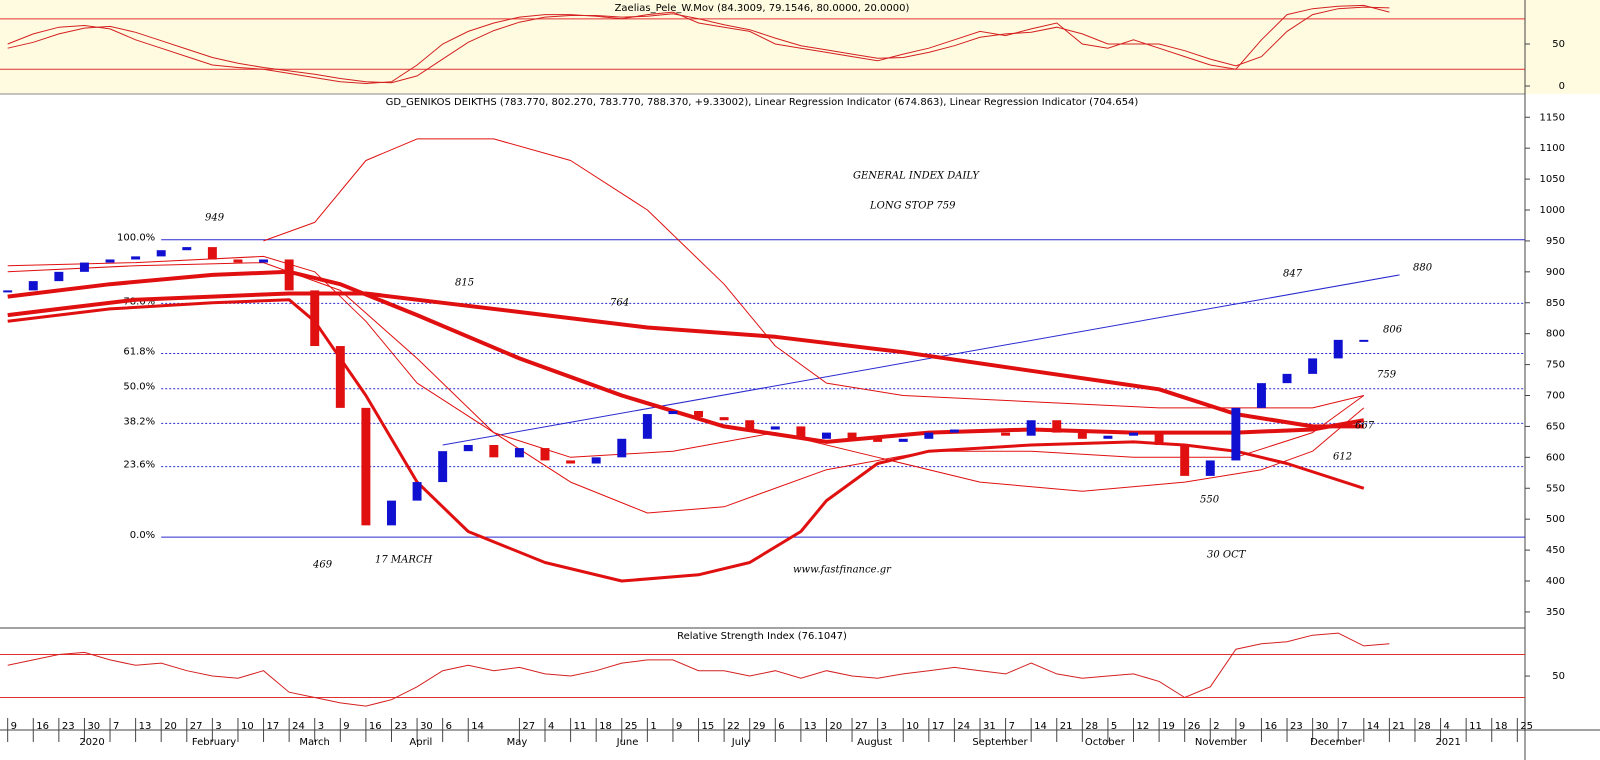  What do you see at coordinates (1143, 726) in the screenshot?
I see `x-tick-label: 12` at bounding box center [1143, 726].